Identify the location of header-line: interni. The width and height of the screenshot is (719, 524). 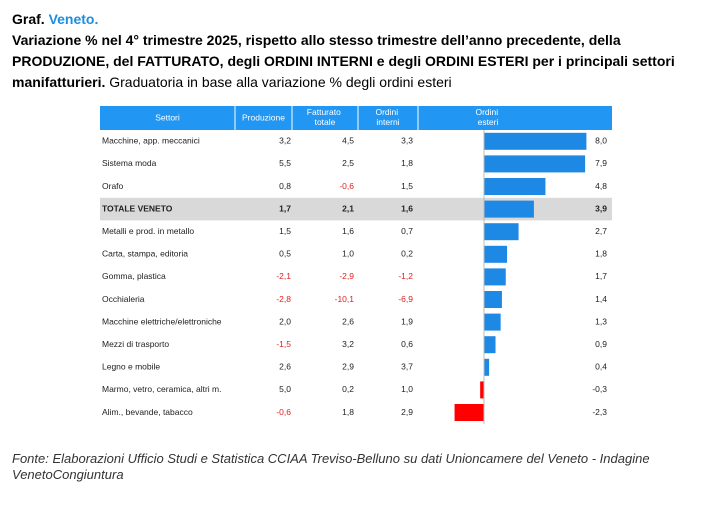
(387, 122).